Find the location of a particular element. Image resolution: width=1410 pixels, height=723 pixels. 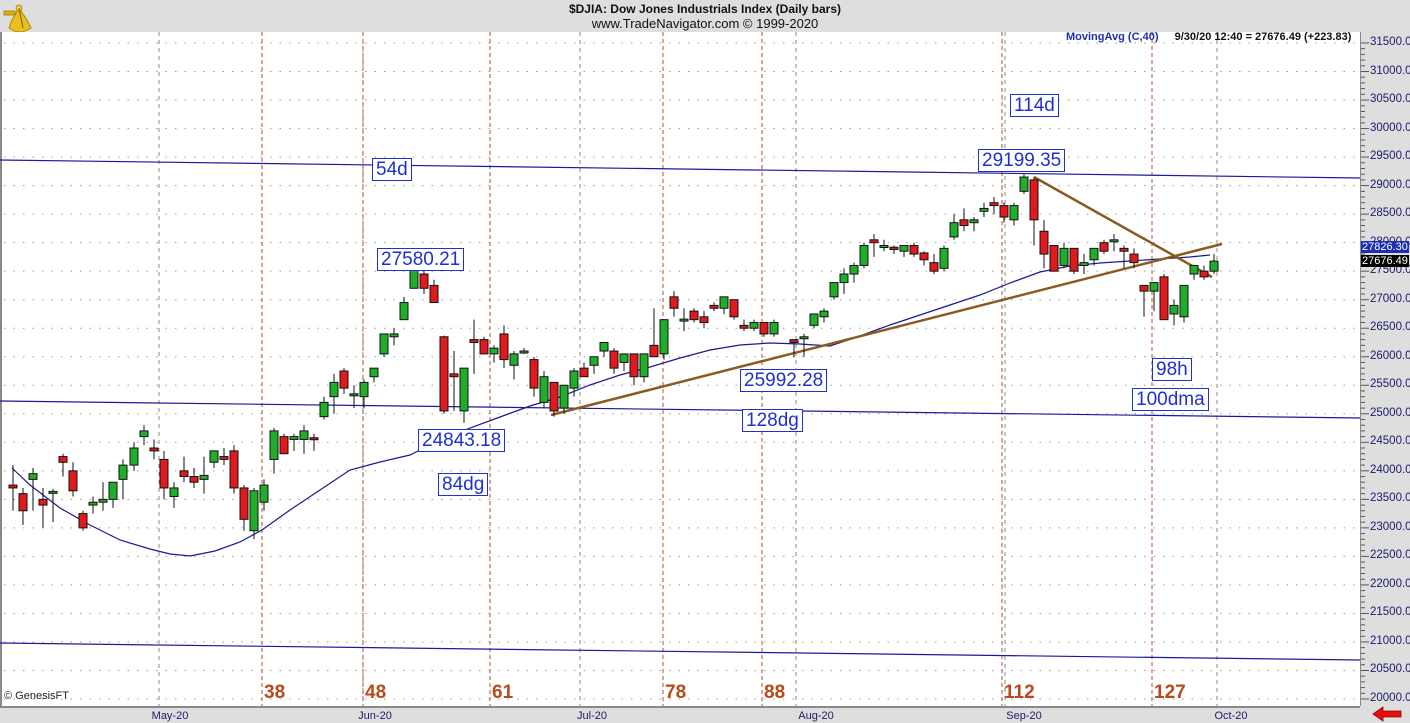

chart-subtitle: www.TradeNavigator.com © 1999-2020 is located at coordinates (705, 23).